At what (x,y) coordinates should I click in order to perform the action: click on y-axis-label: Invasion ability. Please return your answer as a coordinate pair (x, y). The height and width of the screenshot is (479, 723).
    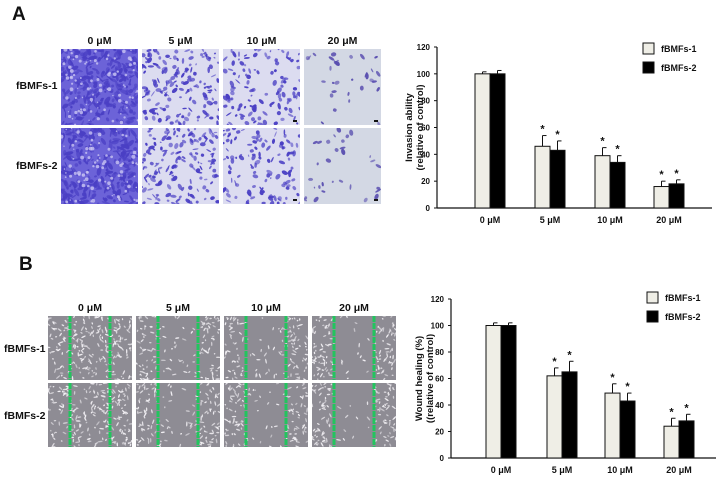
    Looking at the image, I should click on (409, 126).